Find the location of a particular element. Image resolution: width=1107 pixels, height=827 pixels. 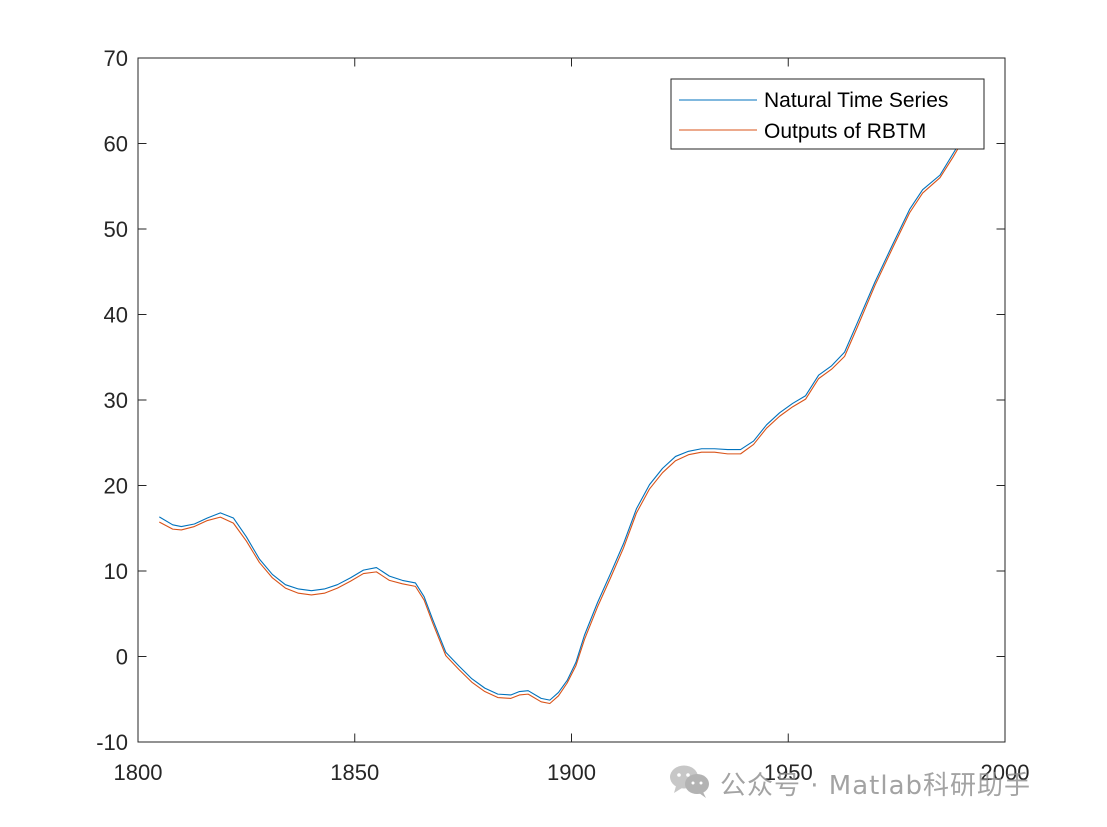

y-tick-label: 60 is located at coordinates (116, 144).